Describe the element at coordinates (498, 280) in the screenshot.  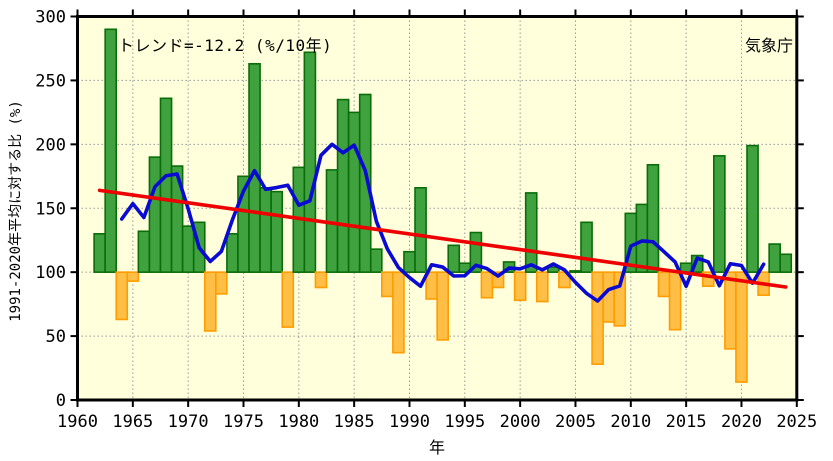
I see `bar-1998` at that location.